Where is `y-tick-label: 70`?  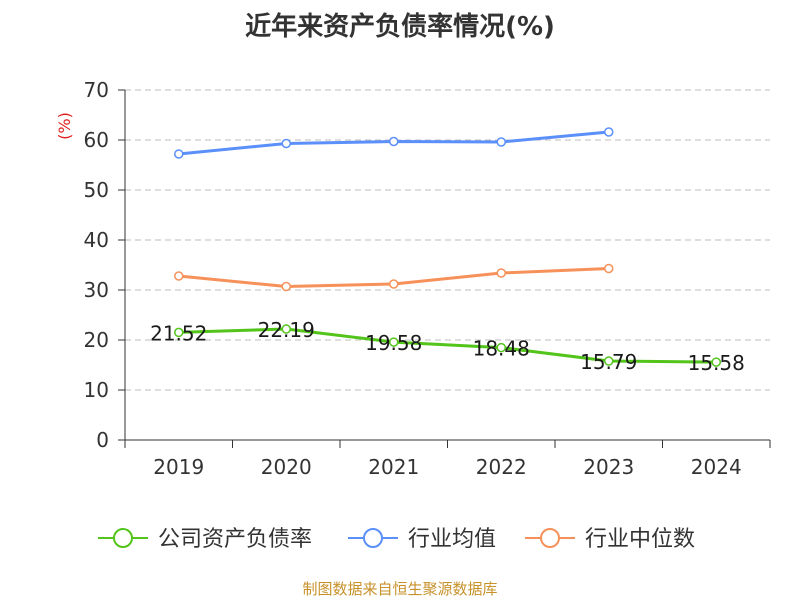 y-tick-label: 70 is located at coordinates (96, 90).